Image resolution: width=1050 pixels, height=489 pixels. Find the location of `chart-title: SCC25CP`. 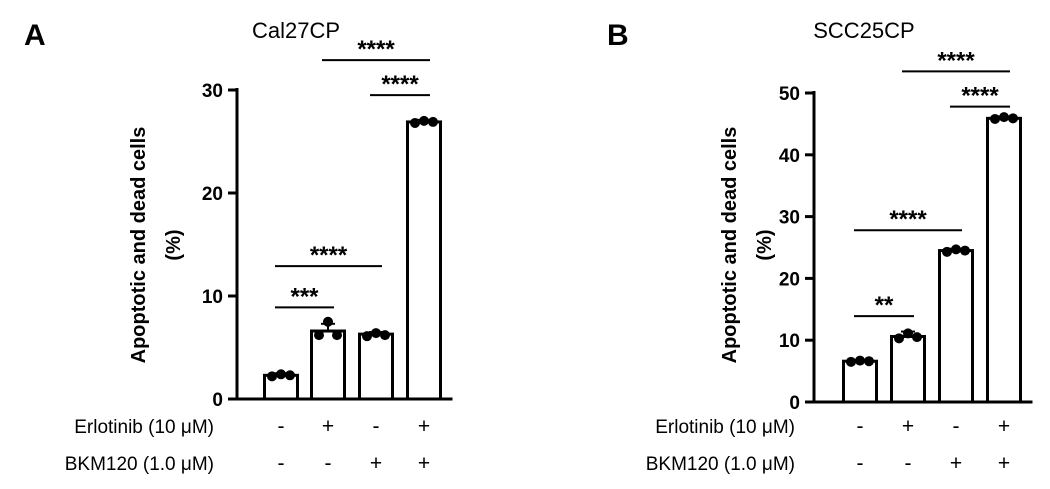

chart-title: SCC25CP is located at coordinates (863, 30).